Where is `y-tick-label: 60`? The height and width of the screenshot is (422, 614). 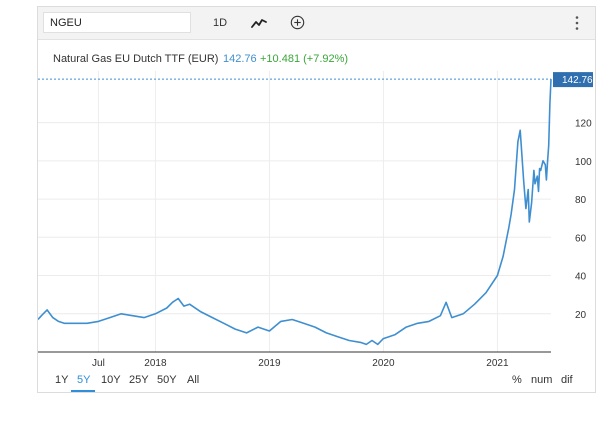 y-tick-label: 60 is located at coordinates (581, 238).